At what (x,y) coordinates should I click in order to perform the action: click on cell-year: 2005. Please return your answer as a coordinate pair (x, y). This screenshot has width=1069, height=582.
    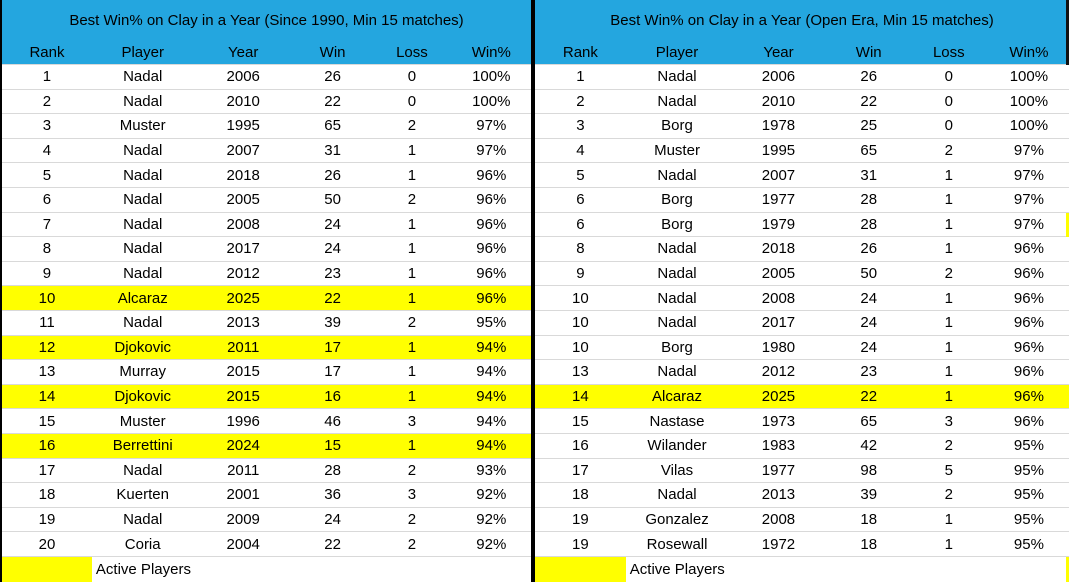
    Looking at the image, I should click on (778, 274).